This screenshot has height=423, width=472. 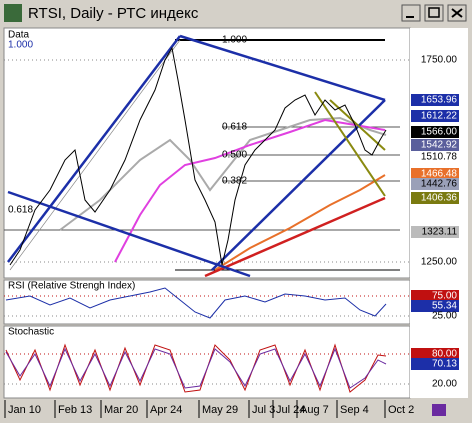 I want to click on axis-label: 1466.48, so click(x=439, y=174).